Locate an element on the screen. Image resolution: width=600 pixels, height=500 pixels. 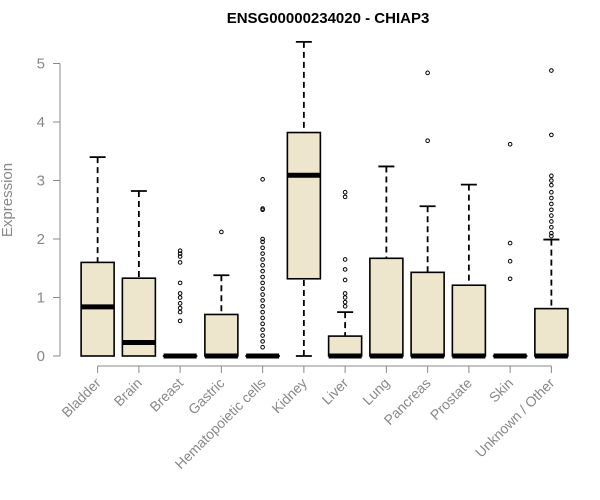
y-axis: 0 1 2 3 4 5 is located at coordinates (49, 210).